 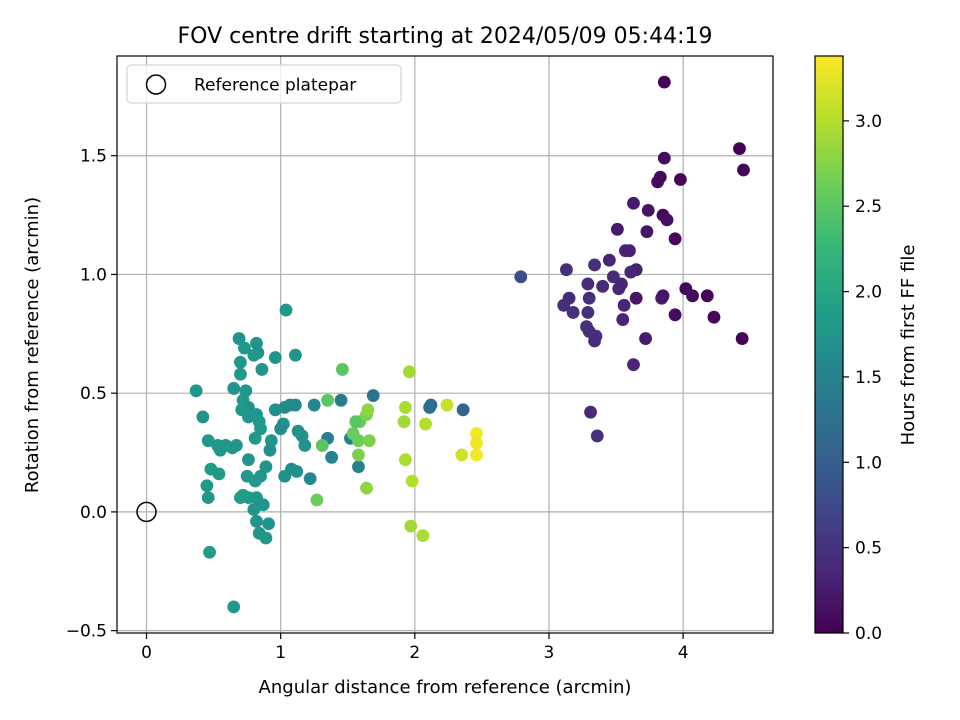 I want to click on colorbar-tick-label-6: 3.0, so click(x=868, y=122).